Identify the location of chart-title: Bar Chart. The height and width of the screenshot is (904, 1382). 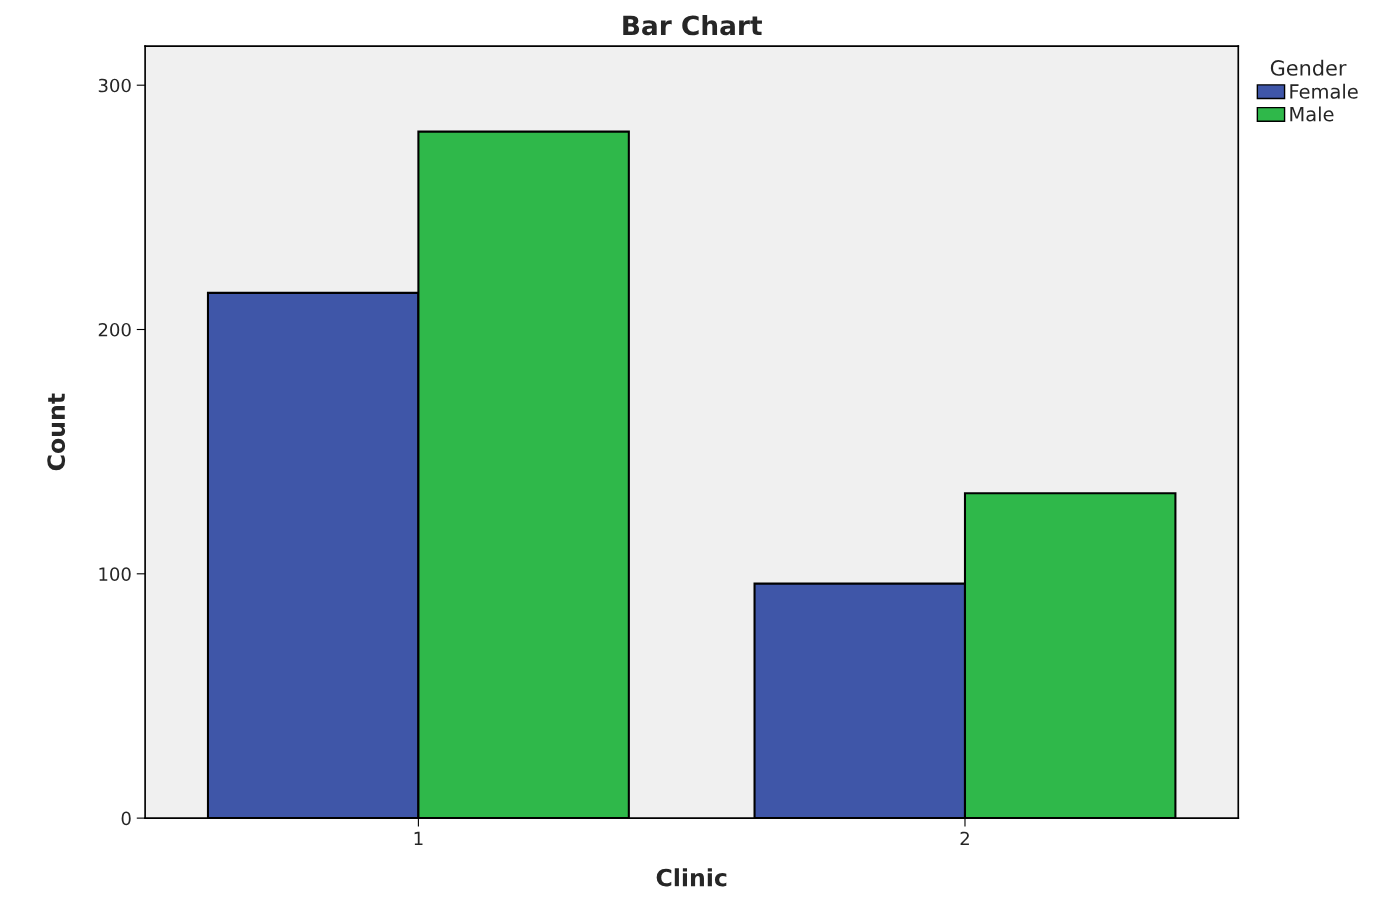
(692, 25).